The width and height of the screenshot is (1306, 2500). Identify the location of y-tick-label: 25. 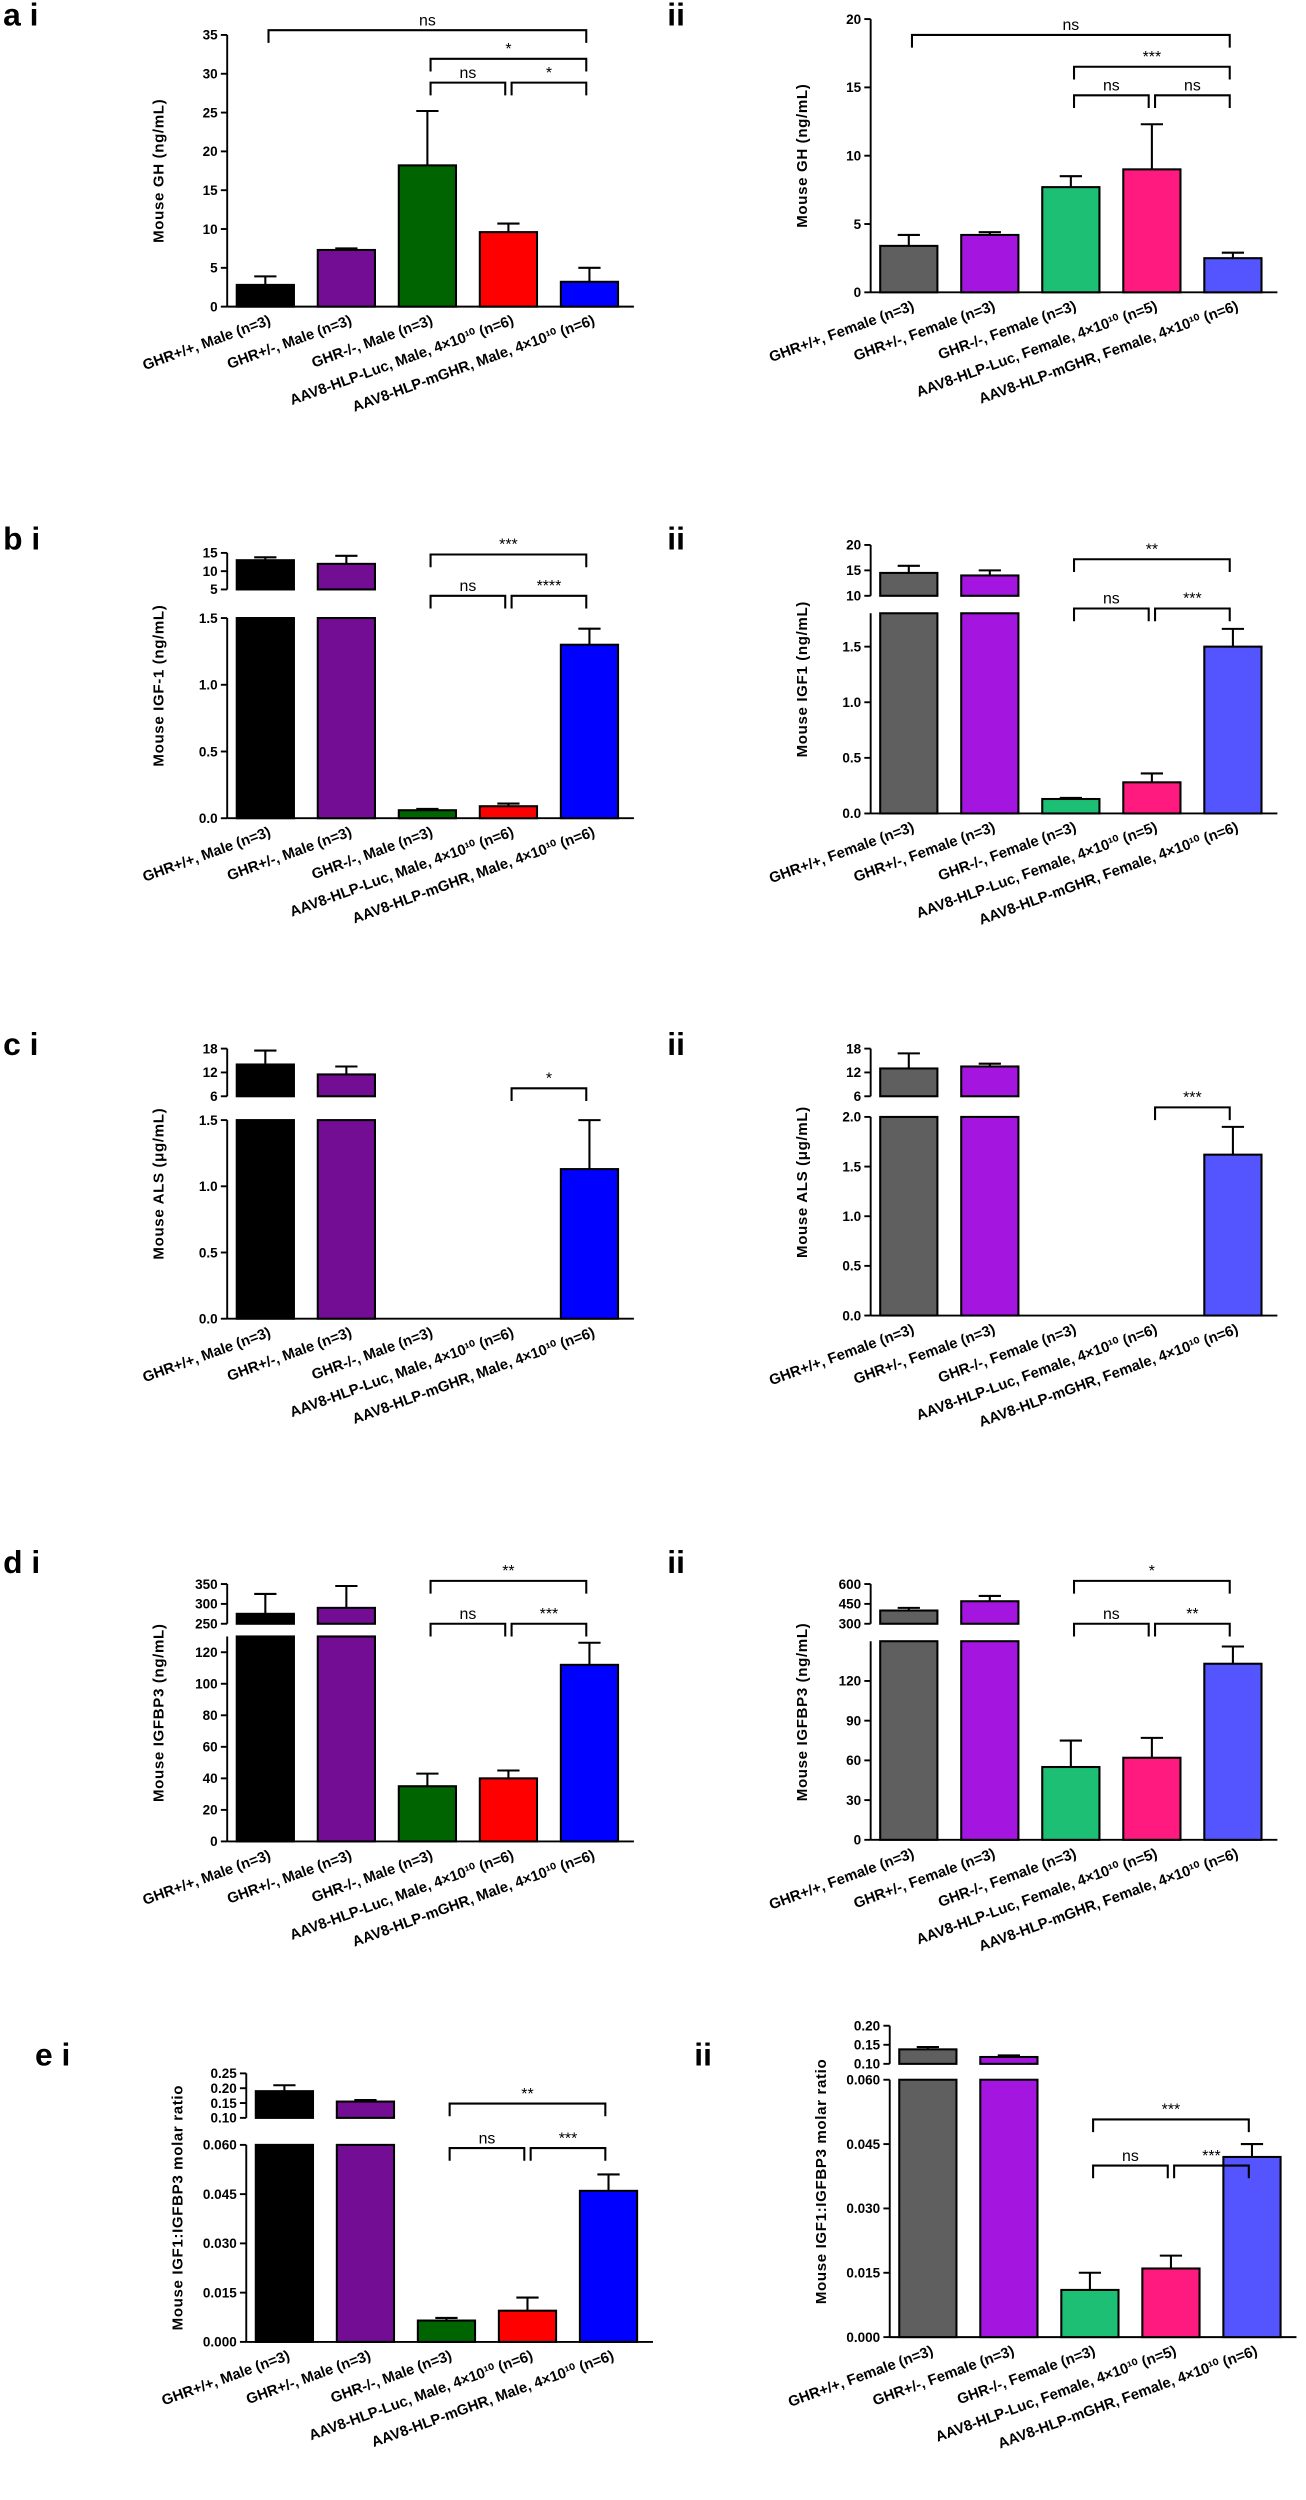
(211, 112).